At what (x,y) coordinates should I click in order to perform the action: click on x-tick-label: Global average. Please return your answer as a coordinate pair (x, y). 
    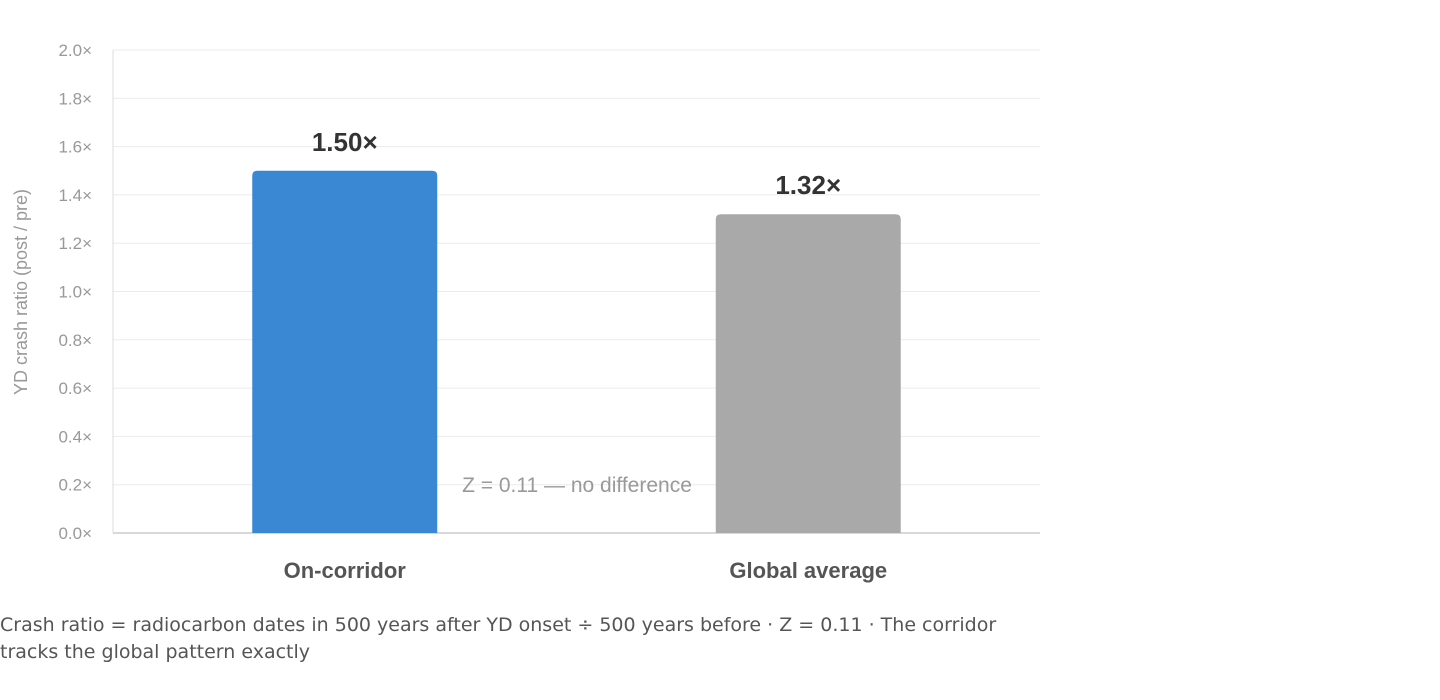
    Looking at the image, I should click on (808, 570).